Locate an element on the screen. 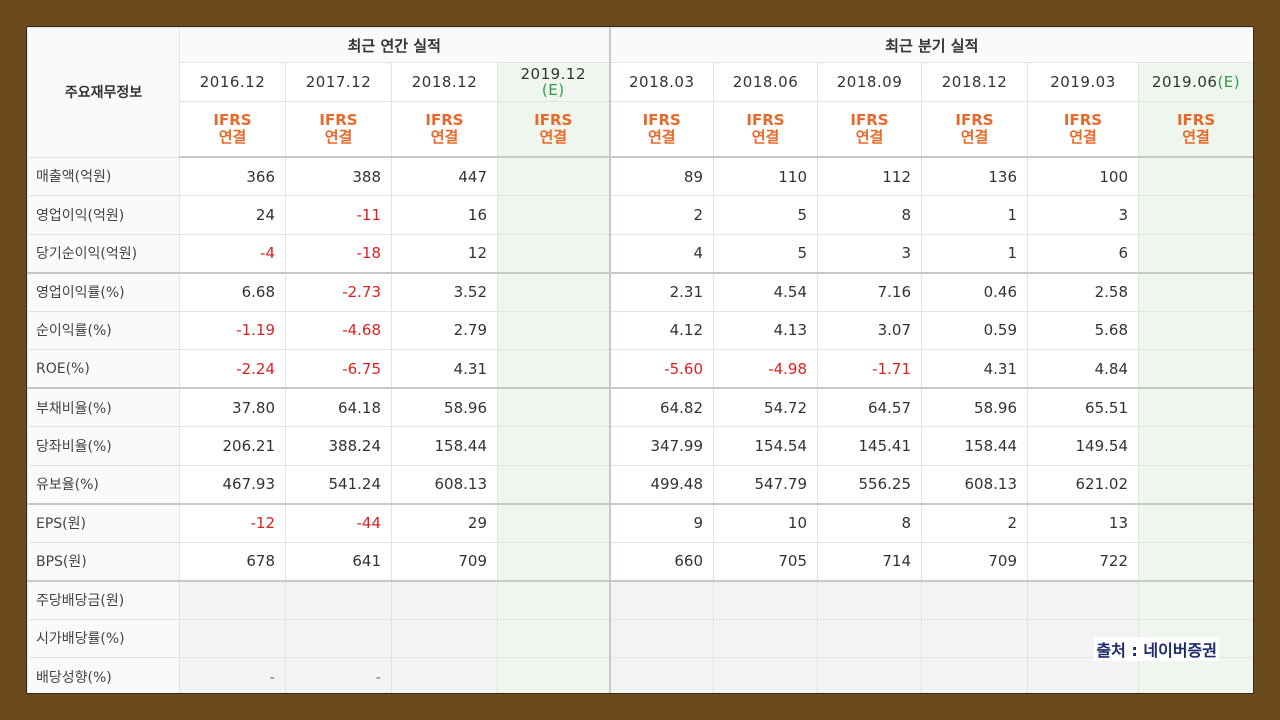 This screenshot has height=720, width=1280. value-cell: 0.46 is located at coordinates (974, 292).